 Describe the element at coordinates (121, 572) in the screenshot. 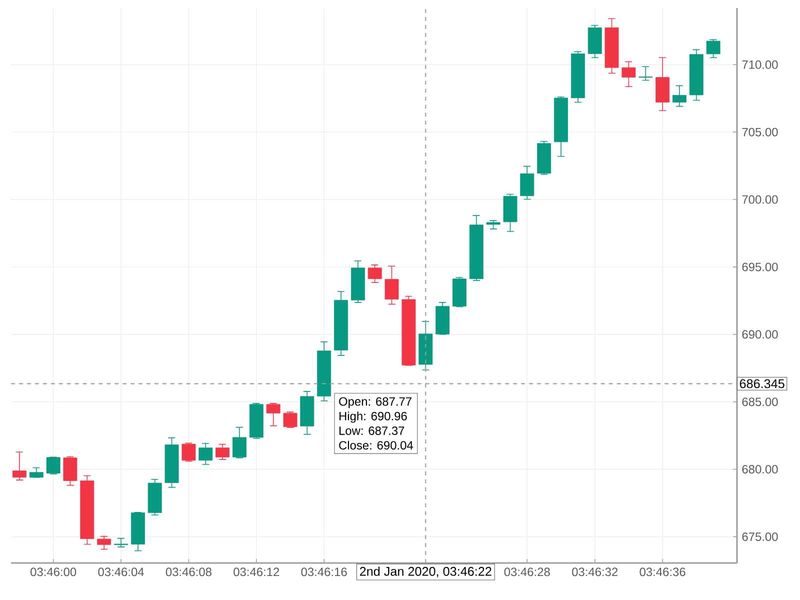

I see `x-tick-label: 03:46:04` at that location.